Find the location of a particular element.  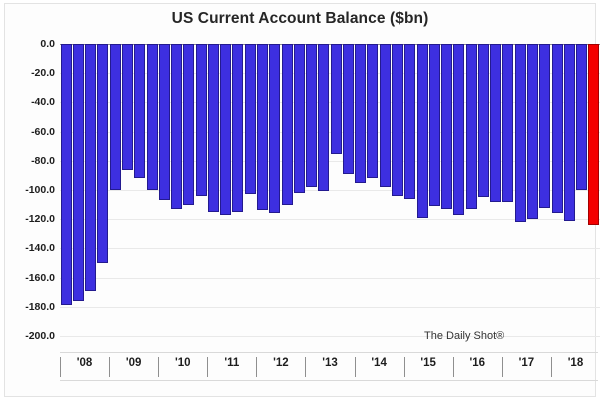

y-axis-tick-label: -40.0 is located at coordinates (43, 102).